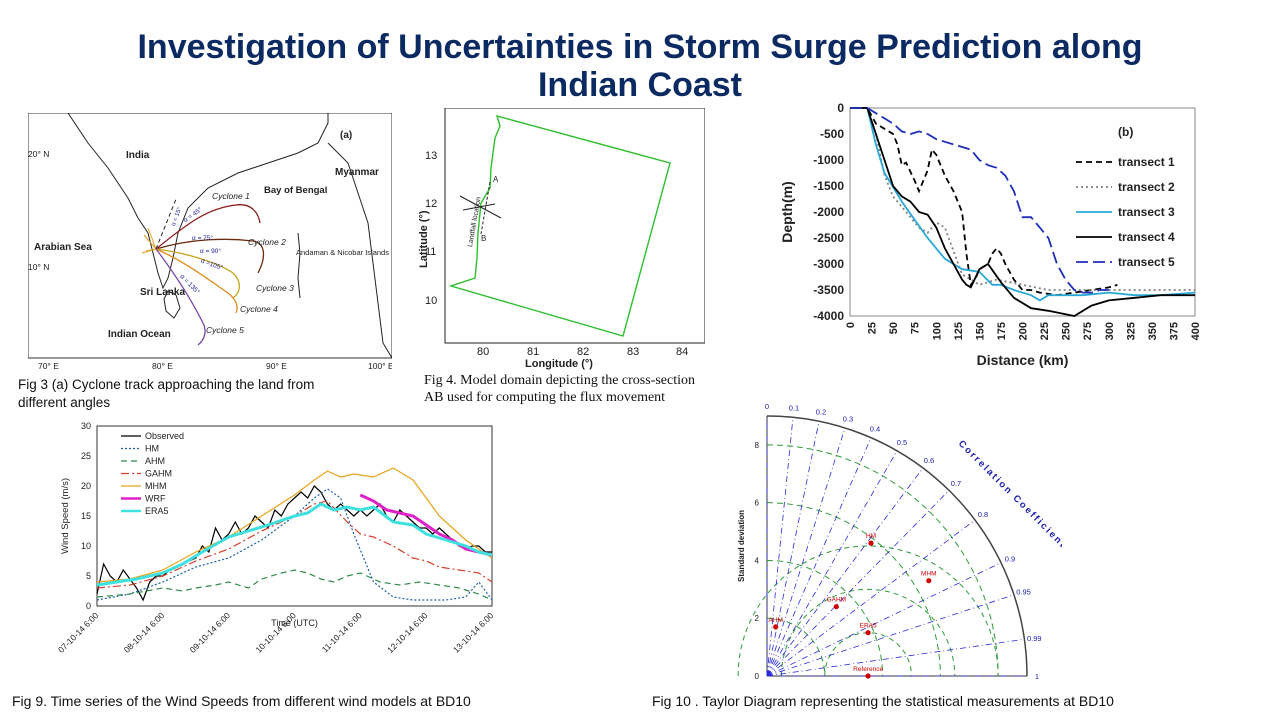 The image size is (1280, 720). I want to click on wind-y-tick: 20, so click(86, 486).